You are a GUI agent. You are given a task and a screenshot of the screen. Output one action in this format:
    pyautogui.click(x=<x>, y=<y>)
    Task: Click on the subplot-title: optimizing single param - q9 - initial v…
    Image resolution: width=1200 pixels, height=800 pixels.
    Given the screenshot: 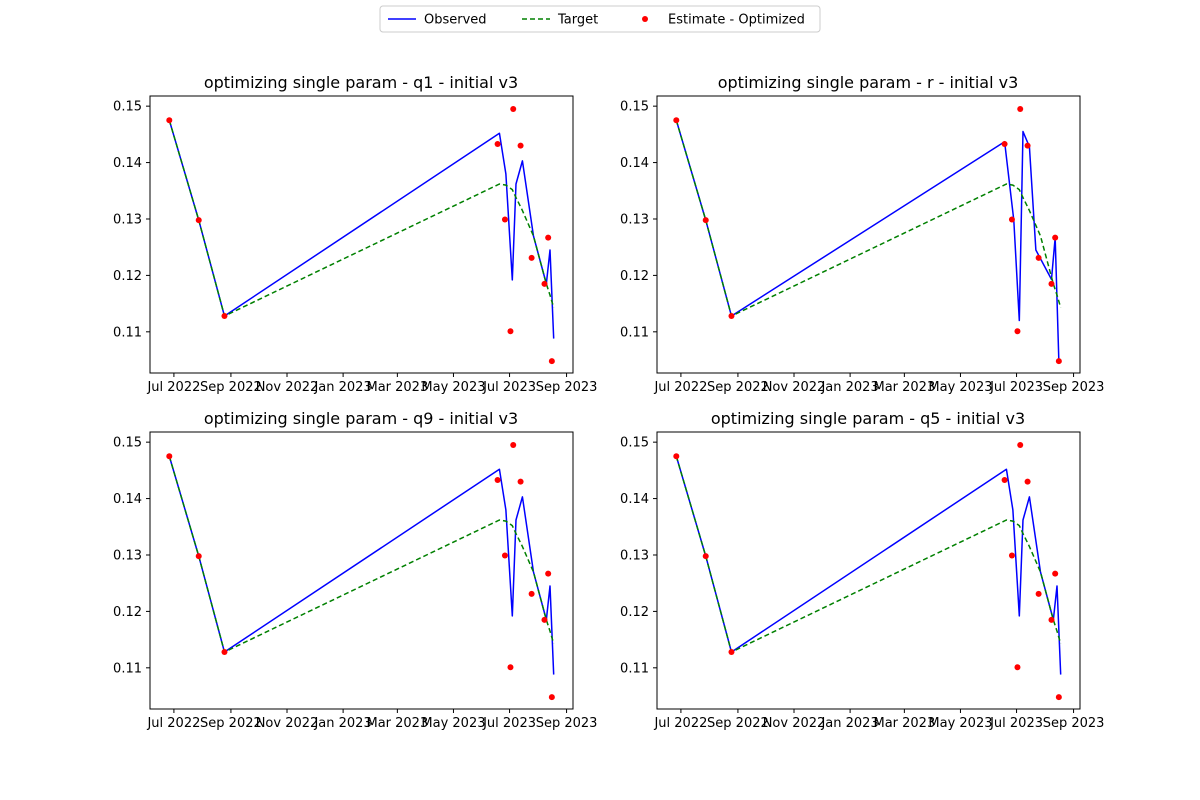 What is the action you would take?
    pyautogui.click(x=361, y=418)
    